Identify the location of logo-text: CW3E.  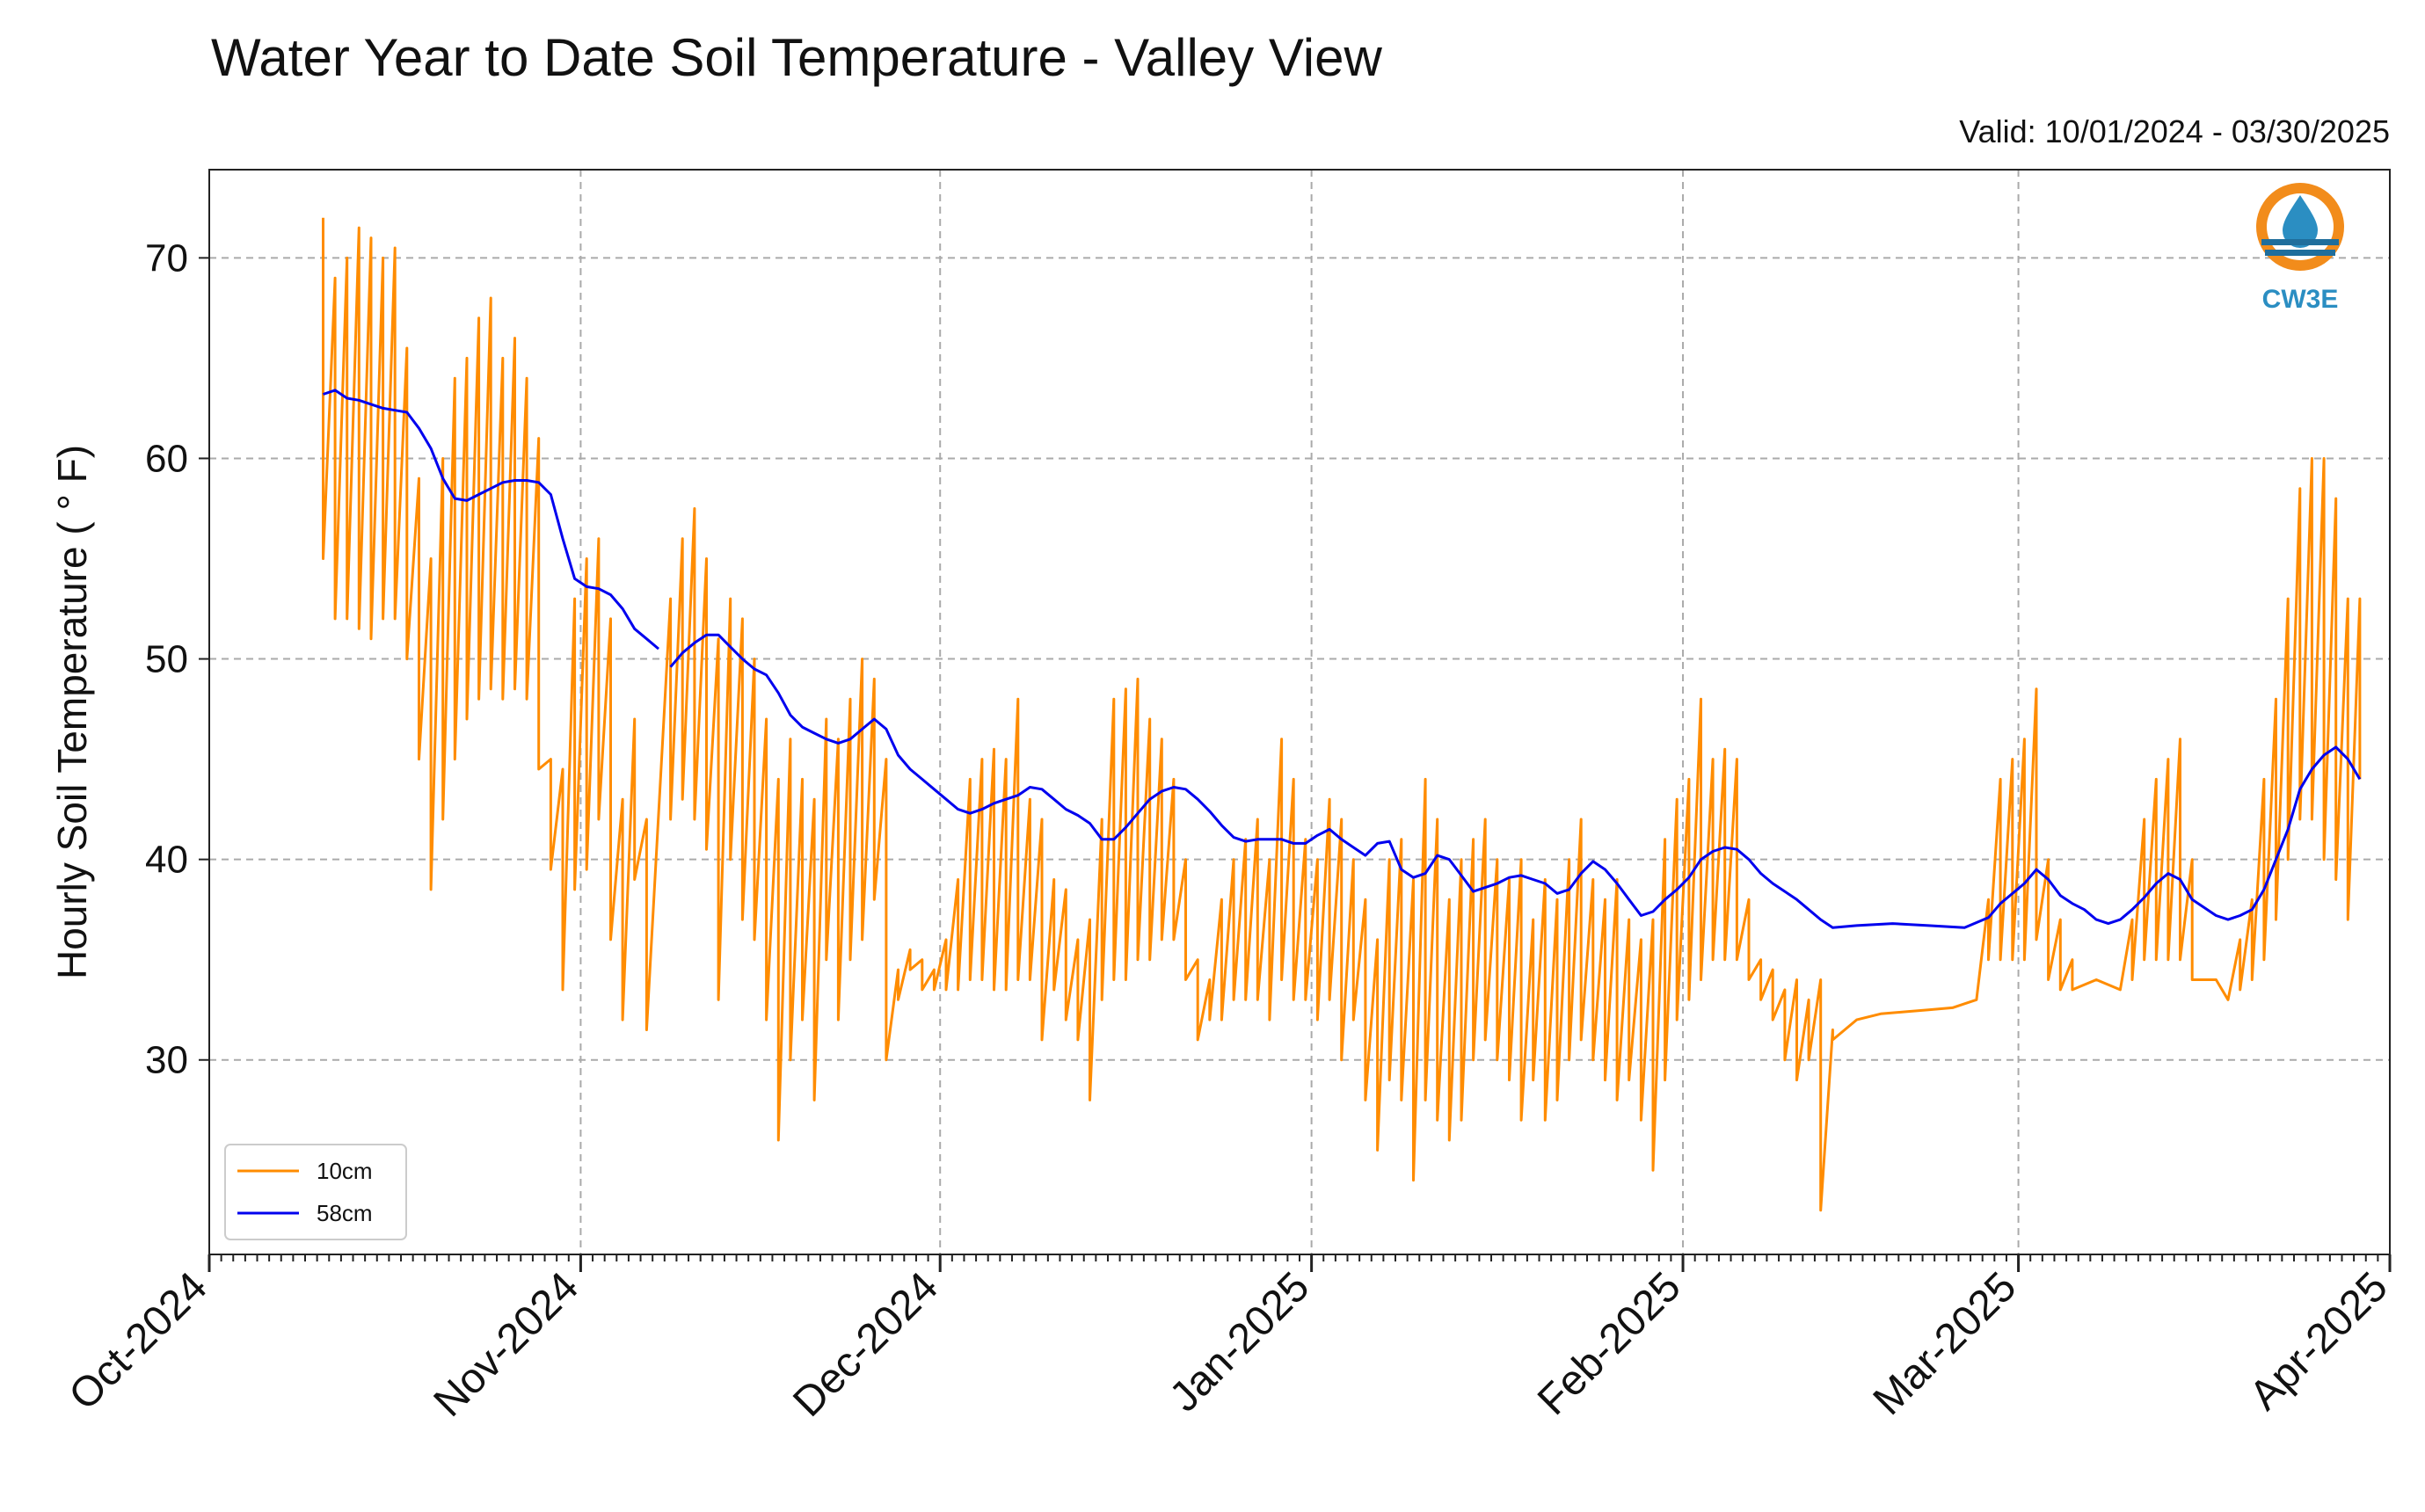
(2300, 300).